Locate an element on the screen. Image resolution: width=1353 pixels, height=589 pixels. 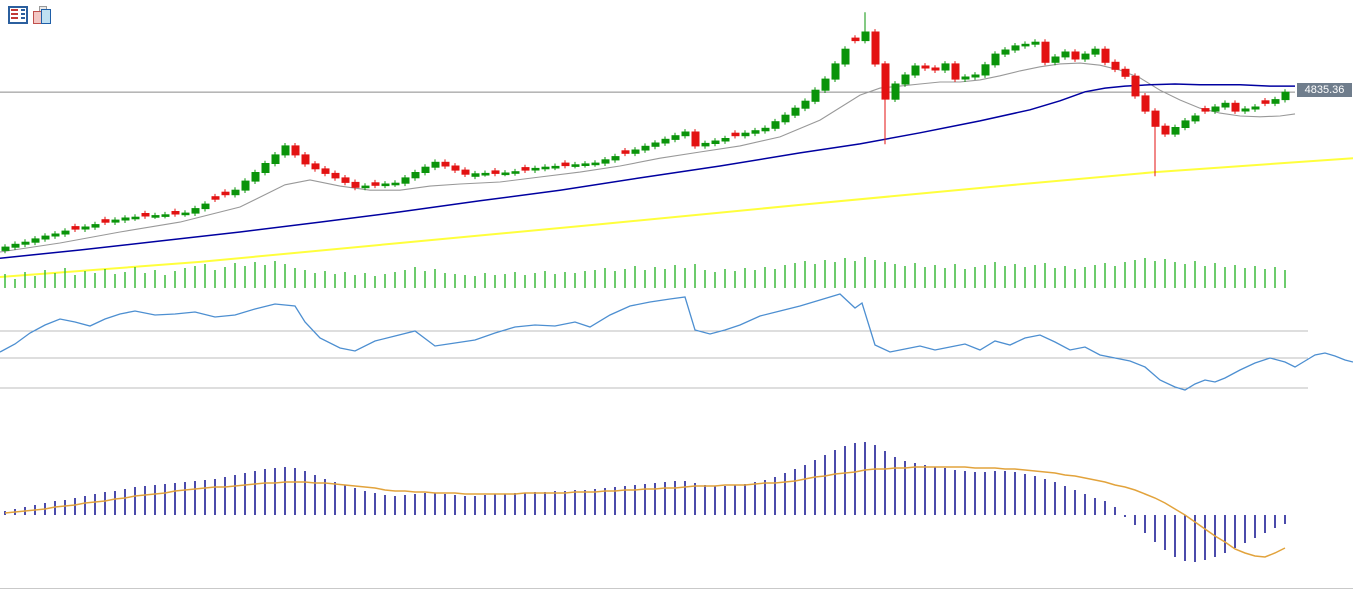
compare-pages-icon is located at coordinates (42, 15).